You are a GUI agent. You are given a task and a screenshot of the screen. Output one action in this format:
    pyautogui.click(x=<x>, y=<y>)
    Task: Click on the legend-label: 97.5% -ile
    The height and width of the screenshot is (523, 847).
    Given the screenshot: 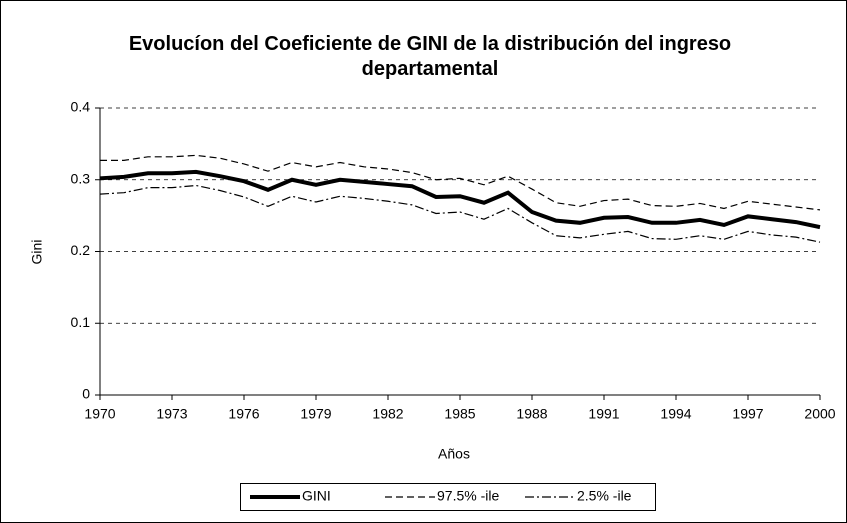 What is the action you would take?
    pyautogui.click(x=468, y=496)
    